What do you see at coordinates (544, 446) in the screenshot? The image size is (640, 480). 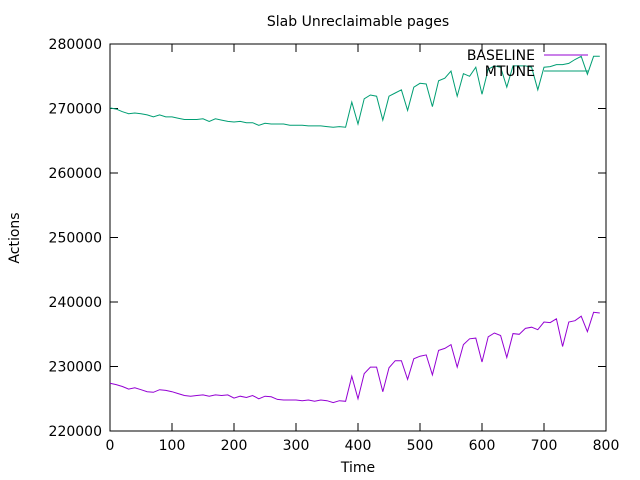 I see `x-tick-label: 700` at bounding box center [544, 446].